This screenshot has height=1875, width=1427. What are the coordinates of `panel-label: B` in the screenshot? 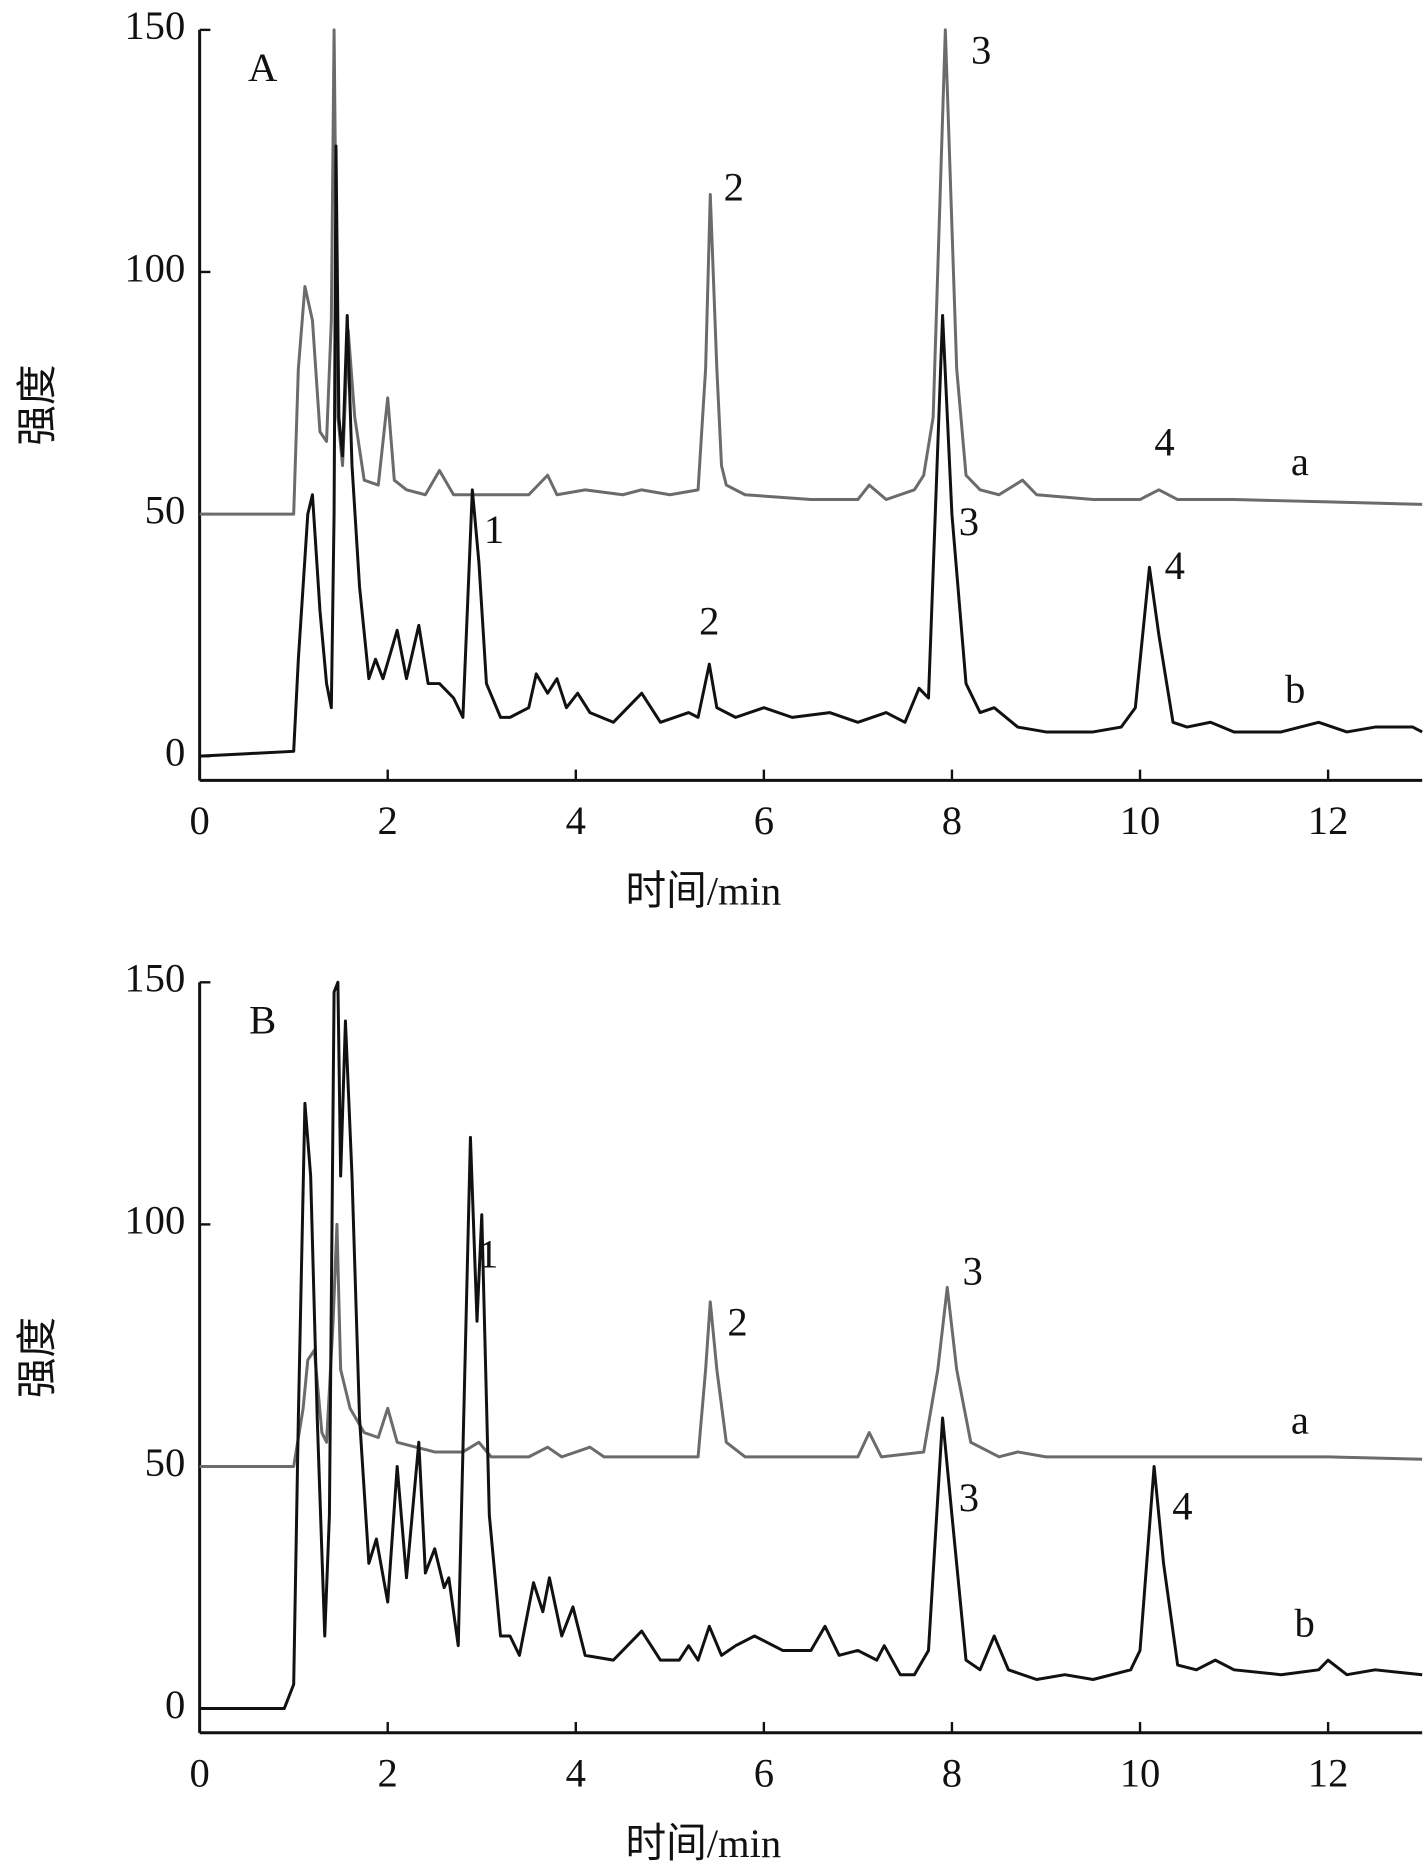 It's located at (262, 1019).